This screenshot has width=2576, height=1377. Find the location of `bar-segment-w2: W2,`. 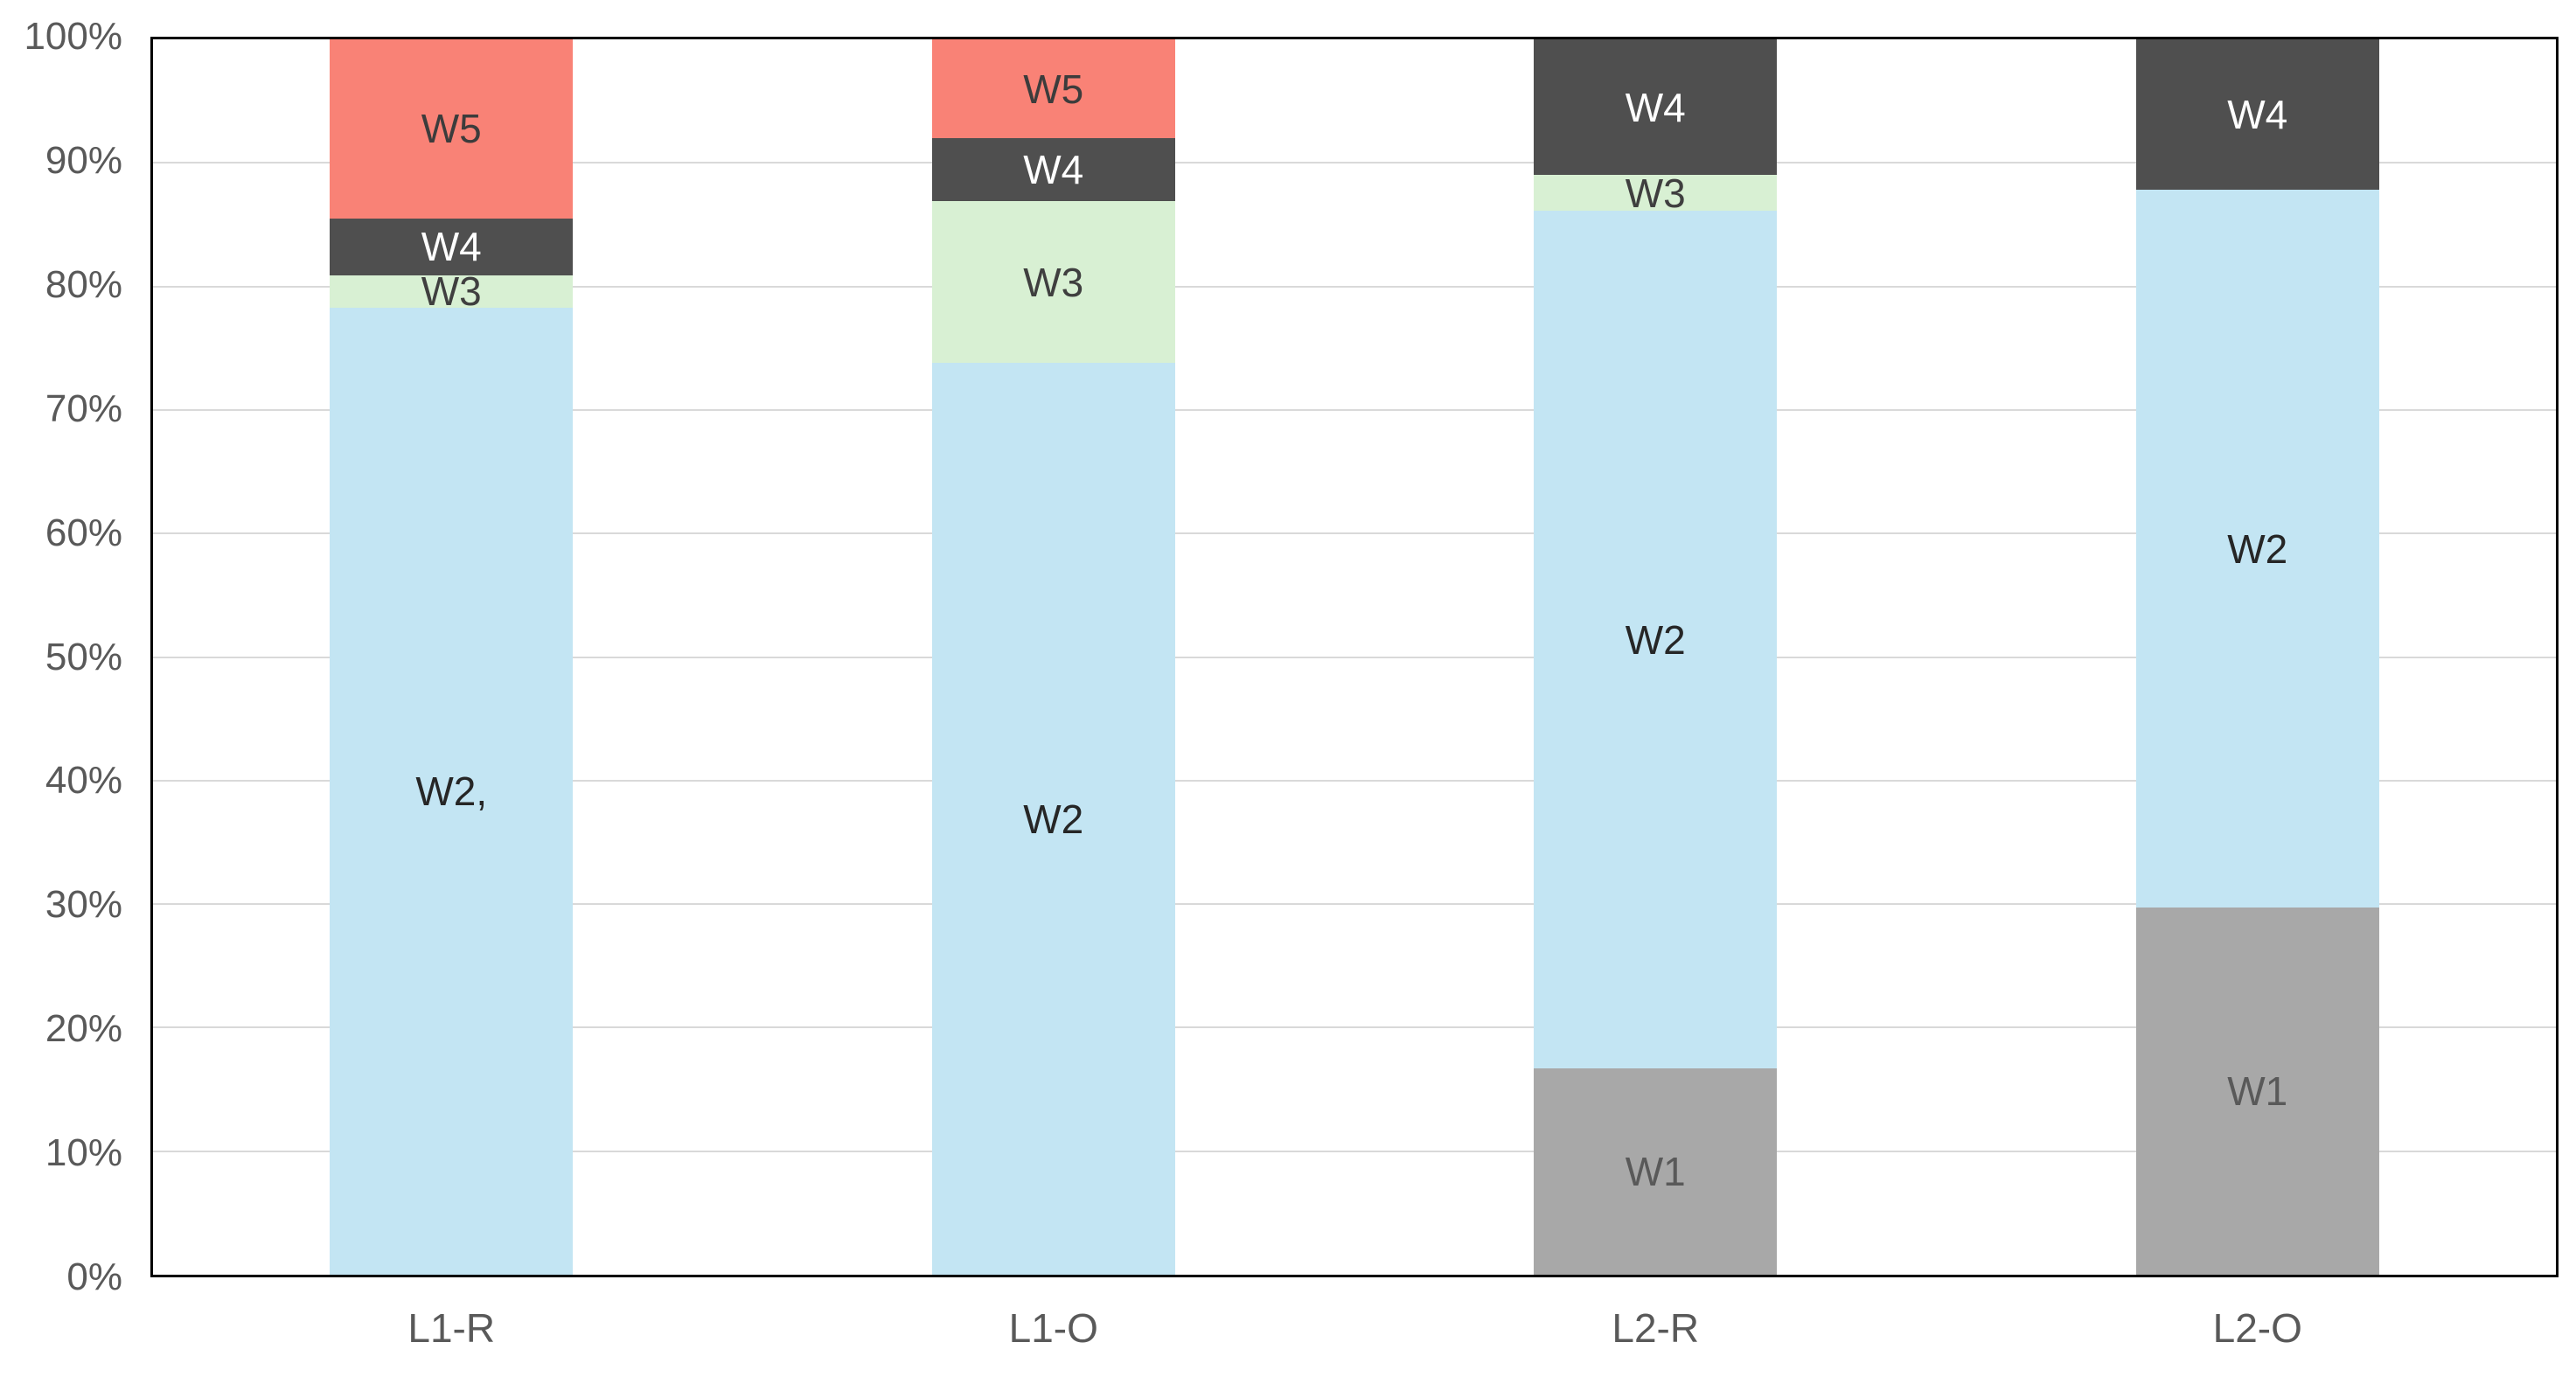

bar-segment-w2: W2, is located at coordinates (452, 791).